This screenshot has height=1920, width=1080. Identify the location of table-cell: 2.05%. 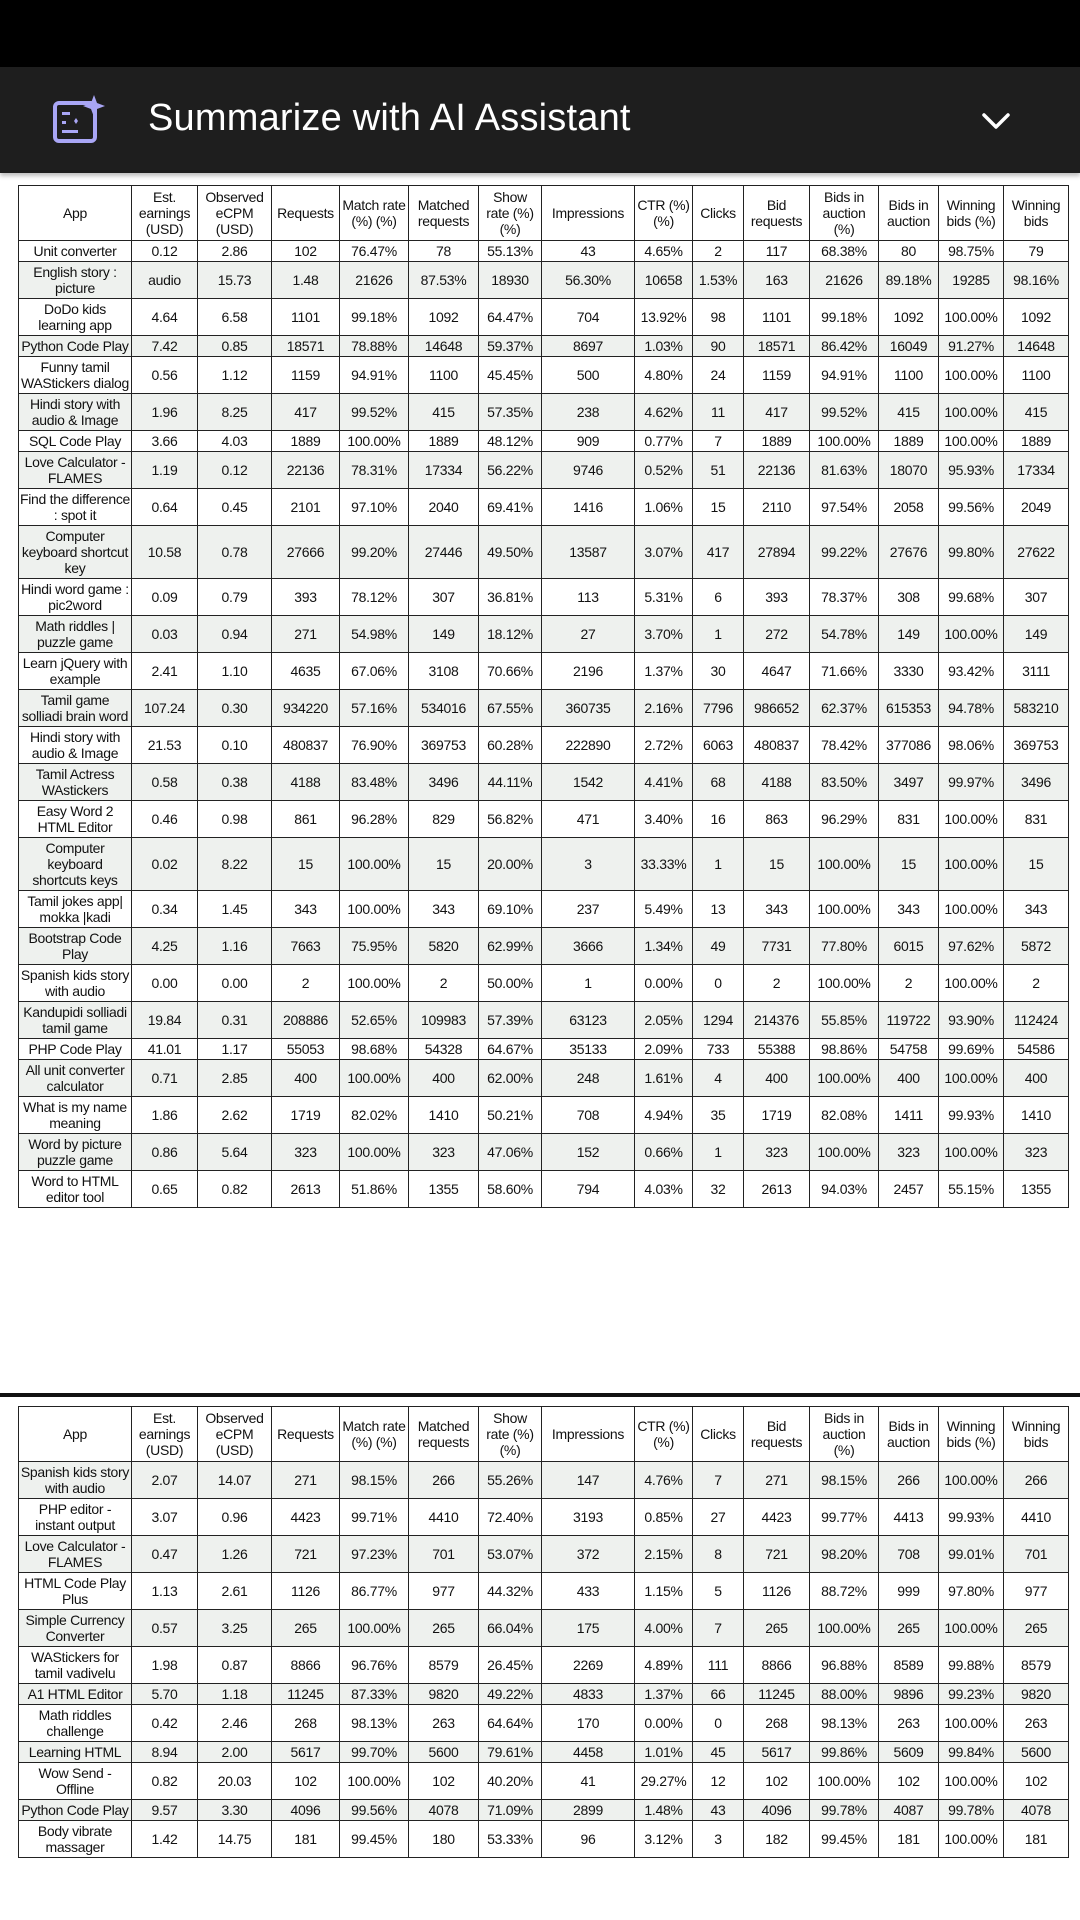
(663, 1020).